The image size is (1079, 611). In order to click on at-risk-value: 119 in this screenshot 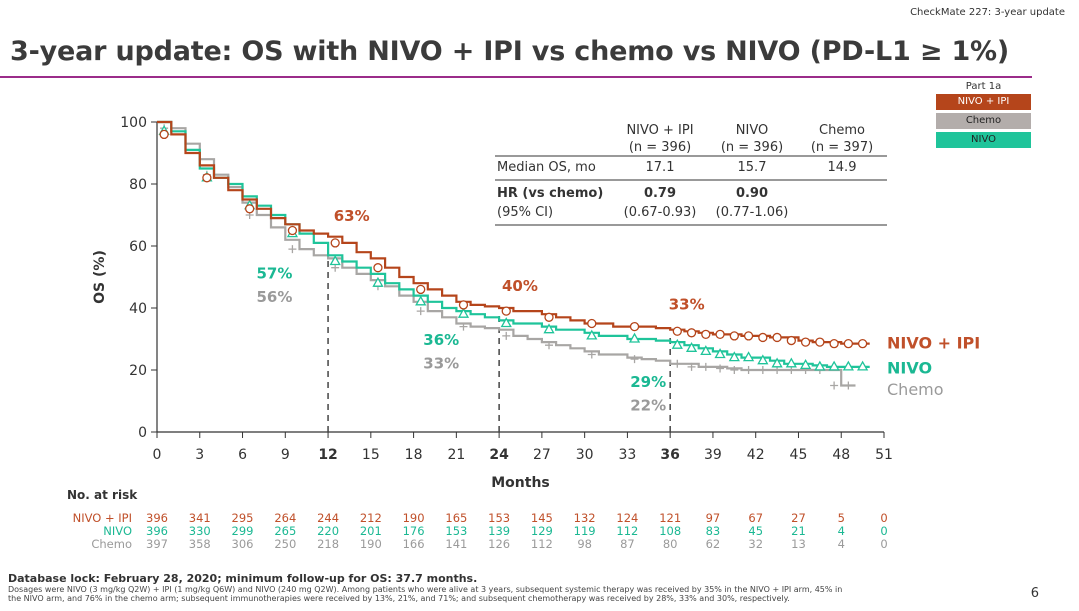, I will do `click(585, 531)`.